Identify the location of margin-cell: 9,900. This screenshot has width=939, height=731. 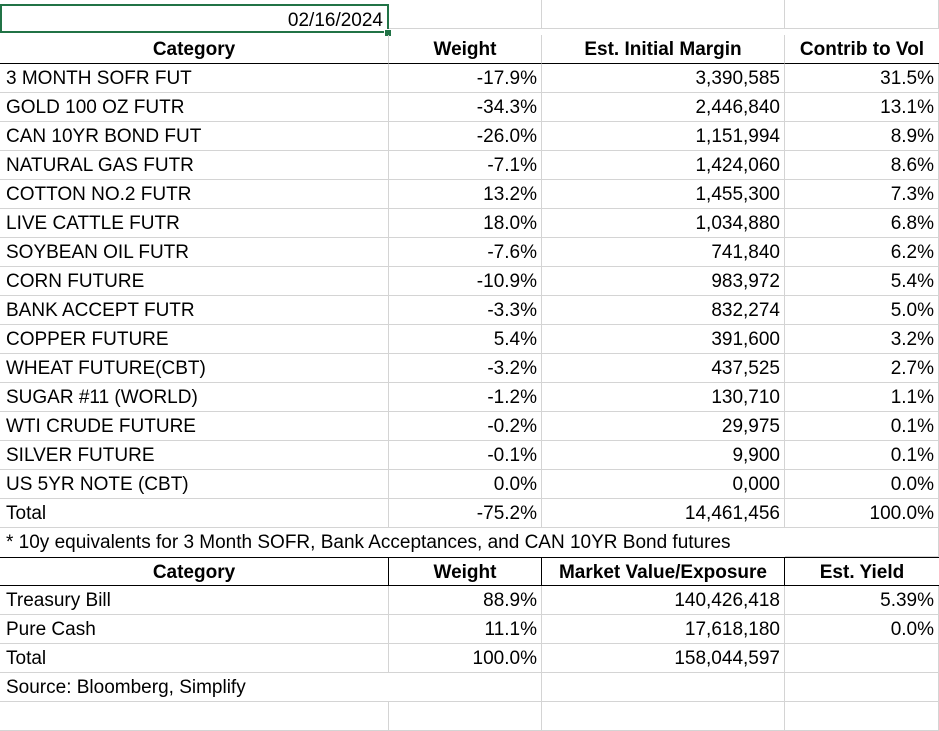
(663, 455).